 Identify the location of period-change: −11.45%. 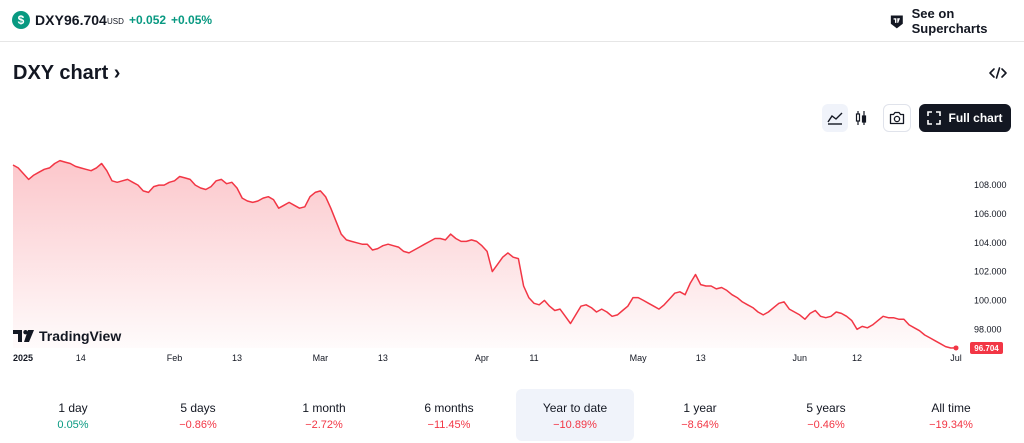
(449, 425).